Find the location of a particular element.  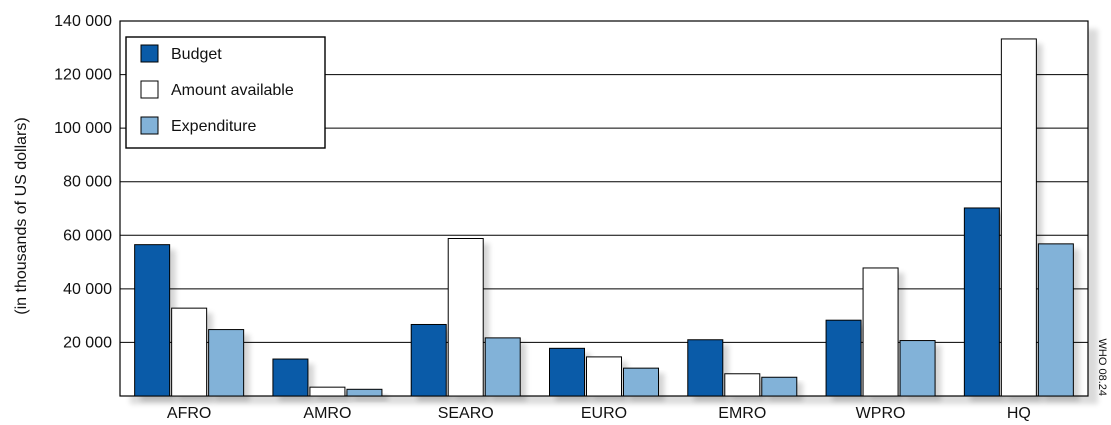

bar-expenditure-emro is located at coordinates (779, 386).